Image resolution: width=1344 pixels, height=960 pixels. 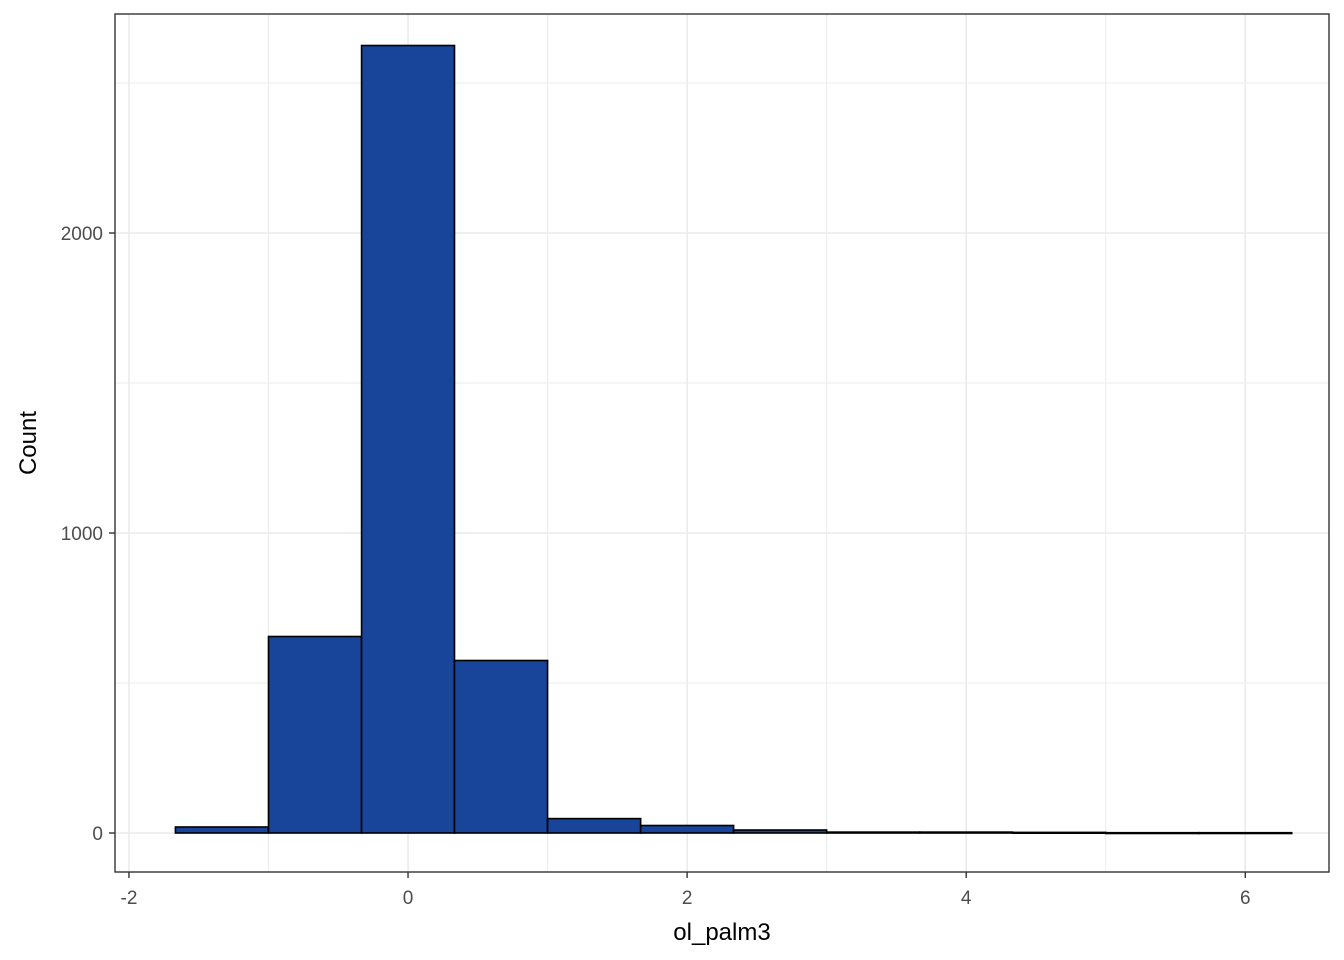 I want to click on x-tick-label: 6, so click(x=1245, y=898).